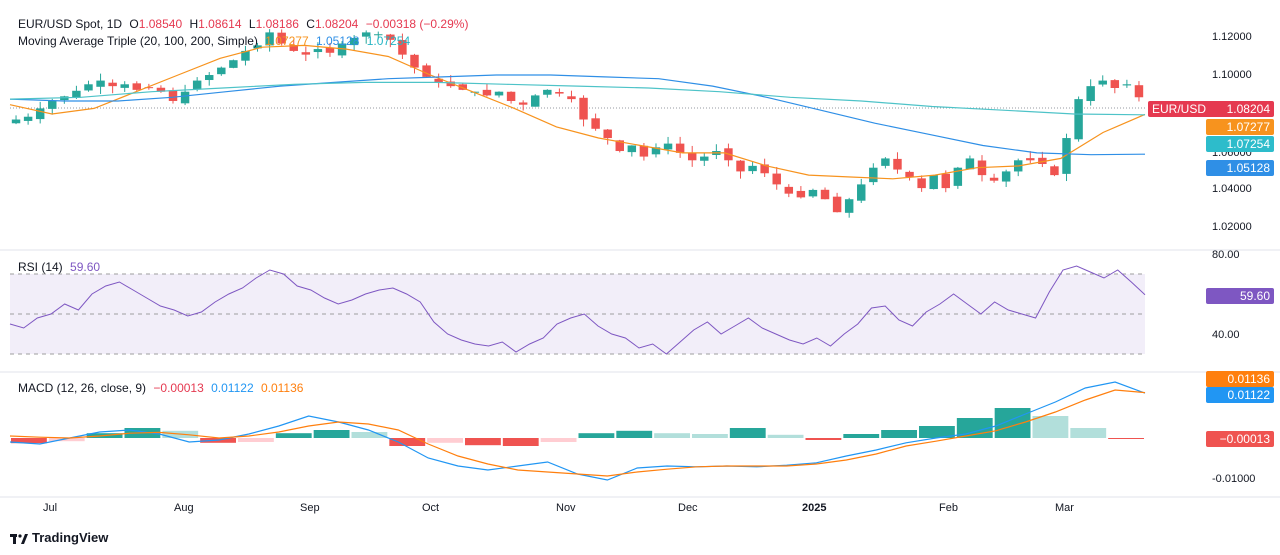 The image size is (1280, 555). I want to click on x-tick-label: Aug, so click(184, 508).